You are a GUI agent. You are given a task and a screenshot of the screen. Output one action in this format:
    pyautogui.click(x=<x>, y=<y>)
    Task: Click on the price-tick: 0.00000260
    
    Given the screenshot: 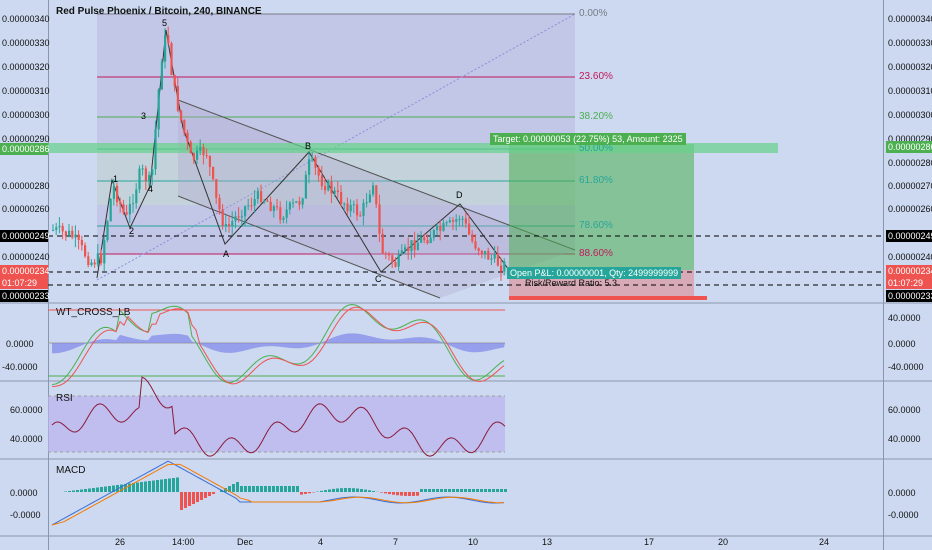 What is the action you would take?
    pyautogui.click(x=910, y=209)
    